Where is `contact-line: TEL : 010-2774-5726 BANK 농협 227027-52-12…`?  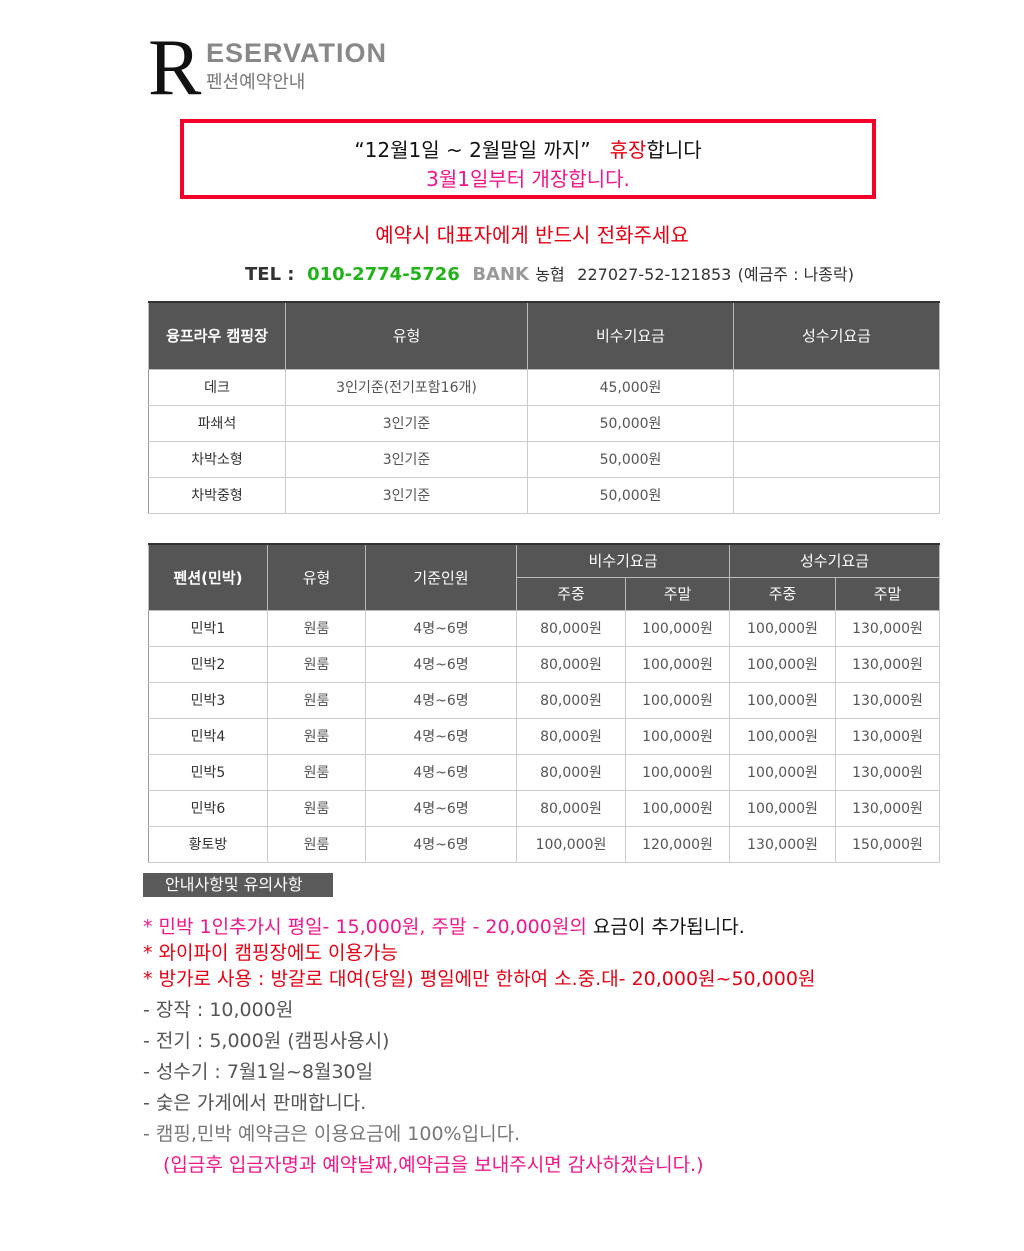 contact-line: TEL : 010-2774-5726 BANK 농협 227027-52-12… is located at coordinates (549, 273).